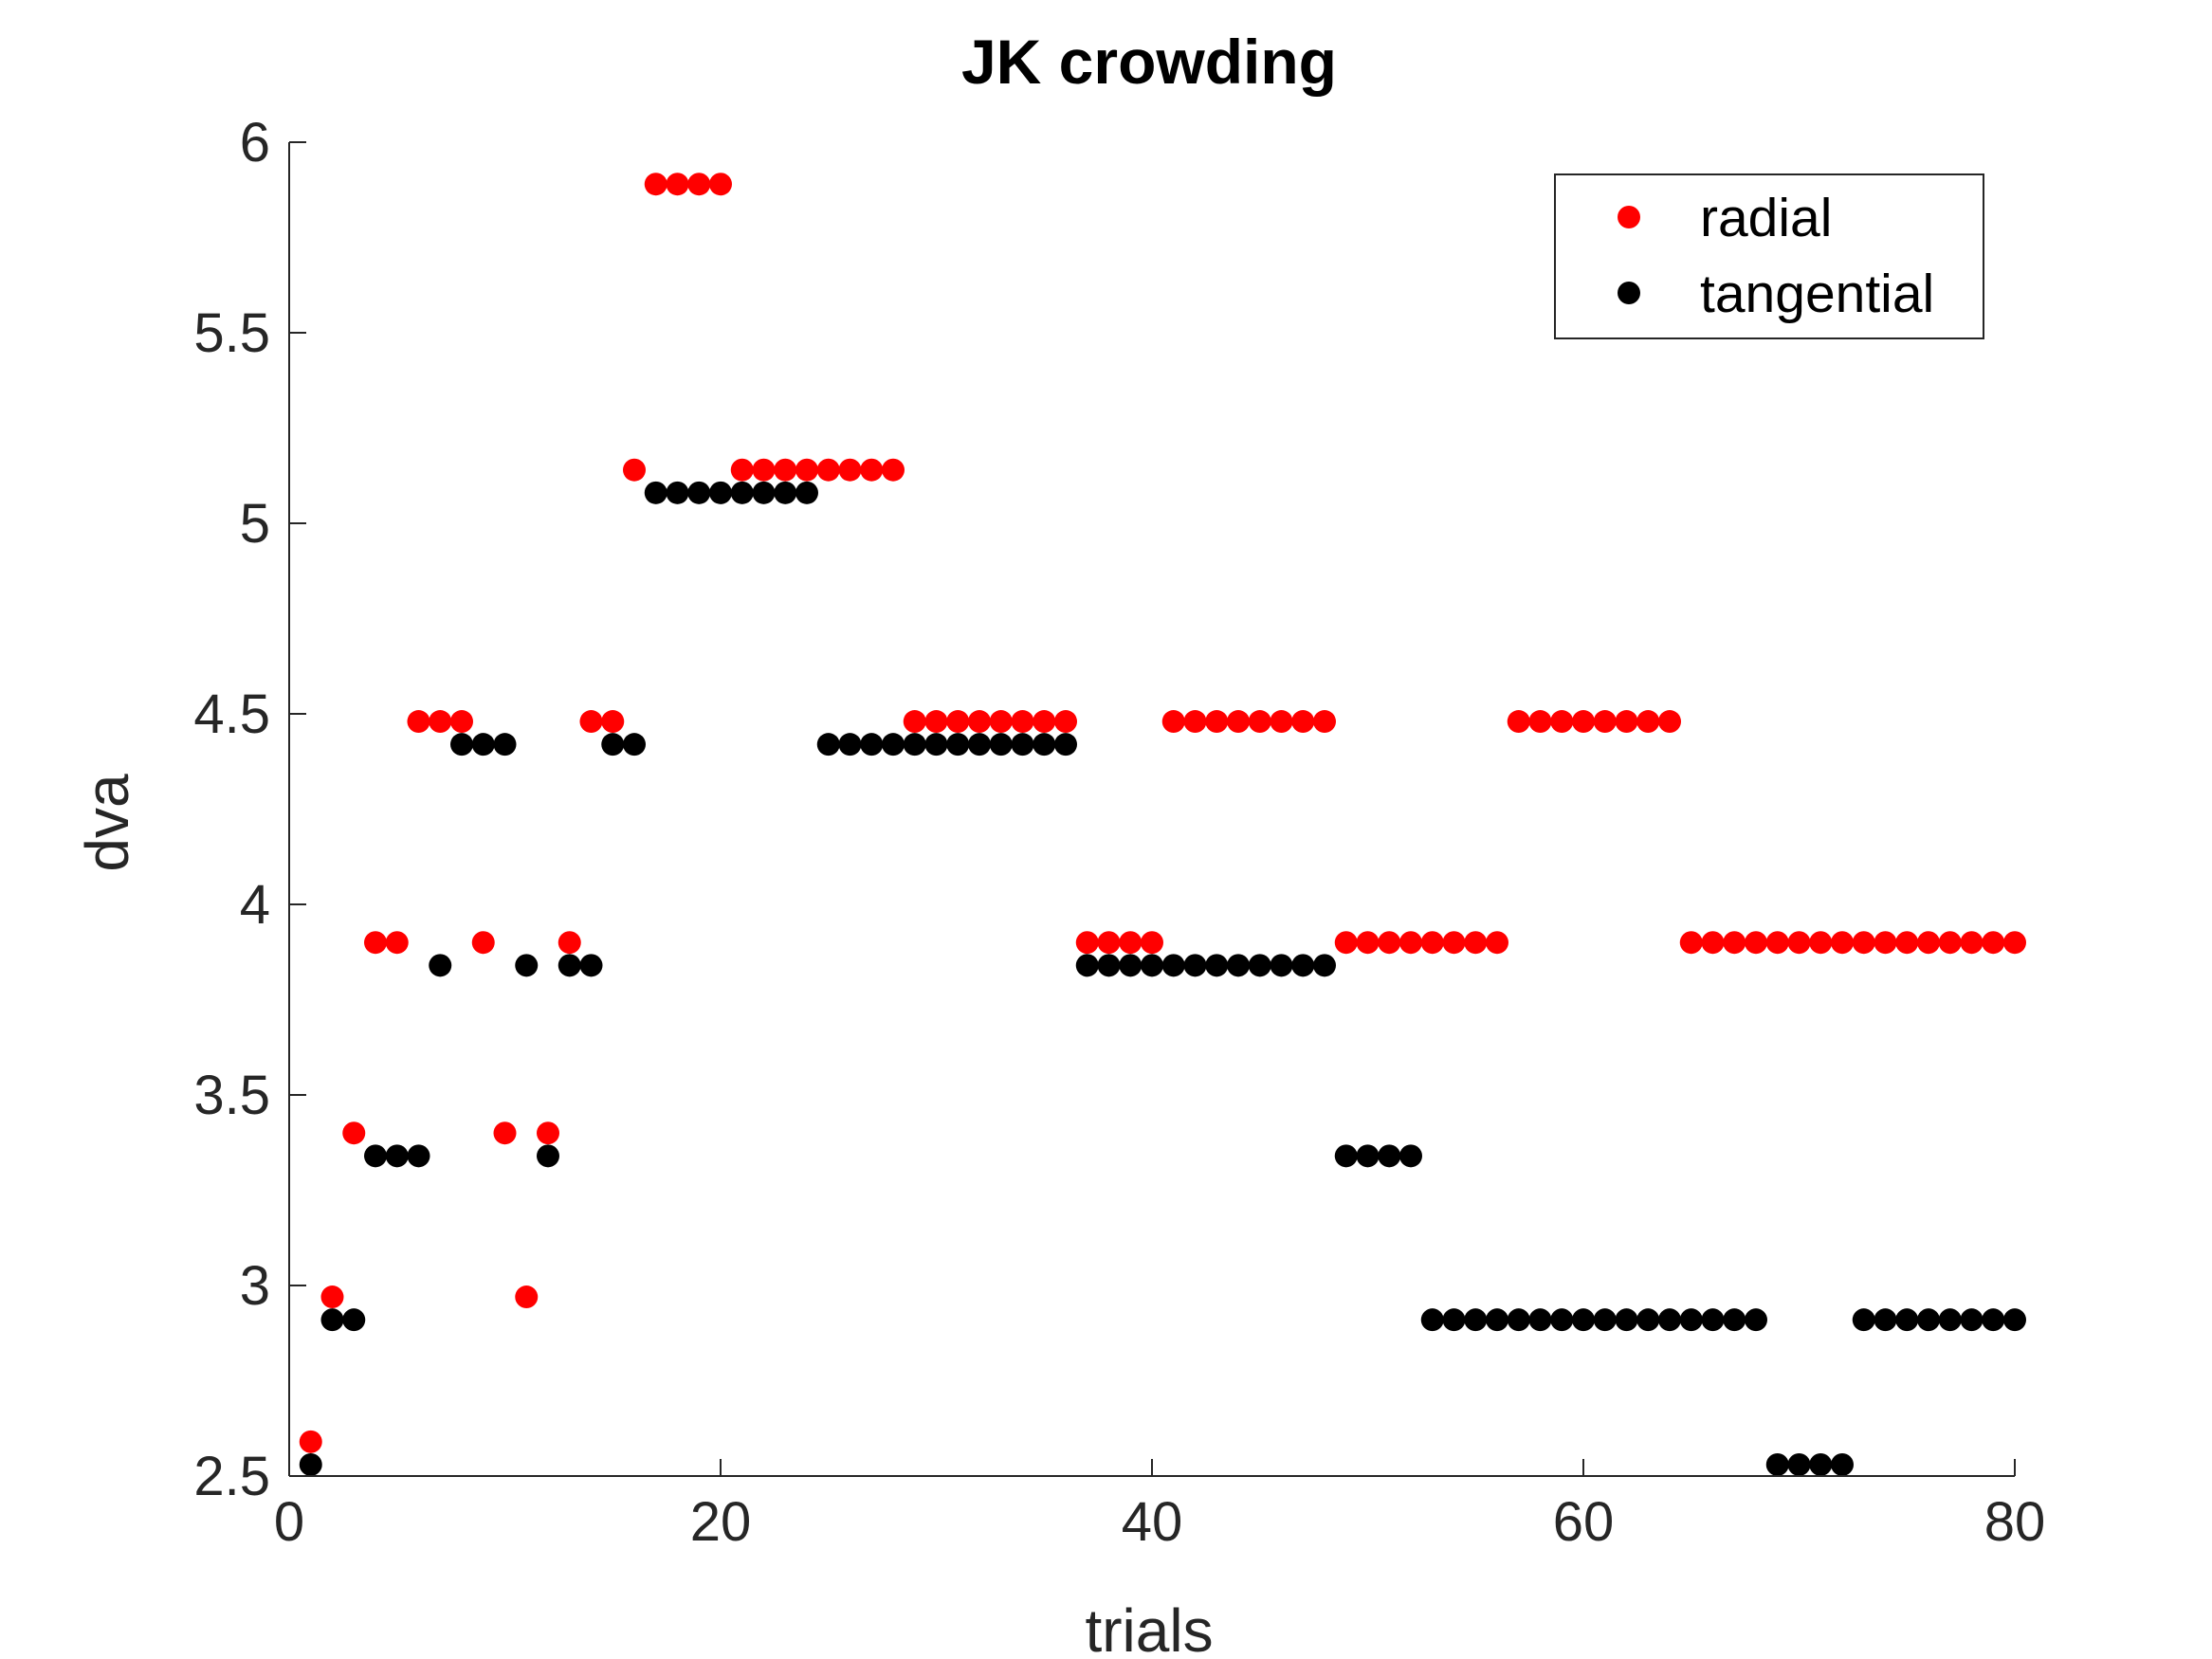 The height and width of the screenshot is (1659, 2212). What do you see at coordinates (1152, 1522) in the screenshot?
I see `x-tick-label: 40` at bounding box center [1152, 1522].